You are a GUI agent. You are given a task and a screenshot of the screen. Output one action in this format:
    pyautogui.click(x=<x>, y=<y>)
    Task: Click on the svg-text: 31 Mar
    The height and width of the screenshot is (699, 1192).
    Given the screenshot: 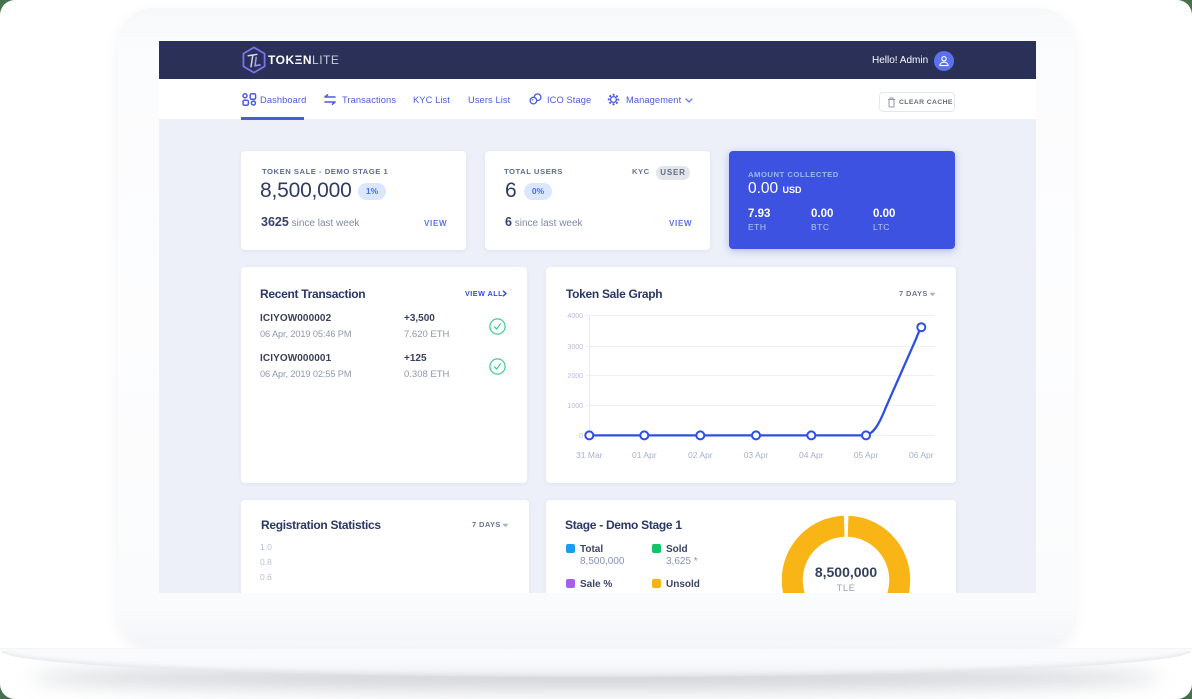 What is the action you would take?
    pyautogui.click(x=589, y=455)
    